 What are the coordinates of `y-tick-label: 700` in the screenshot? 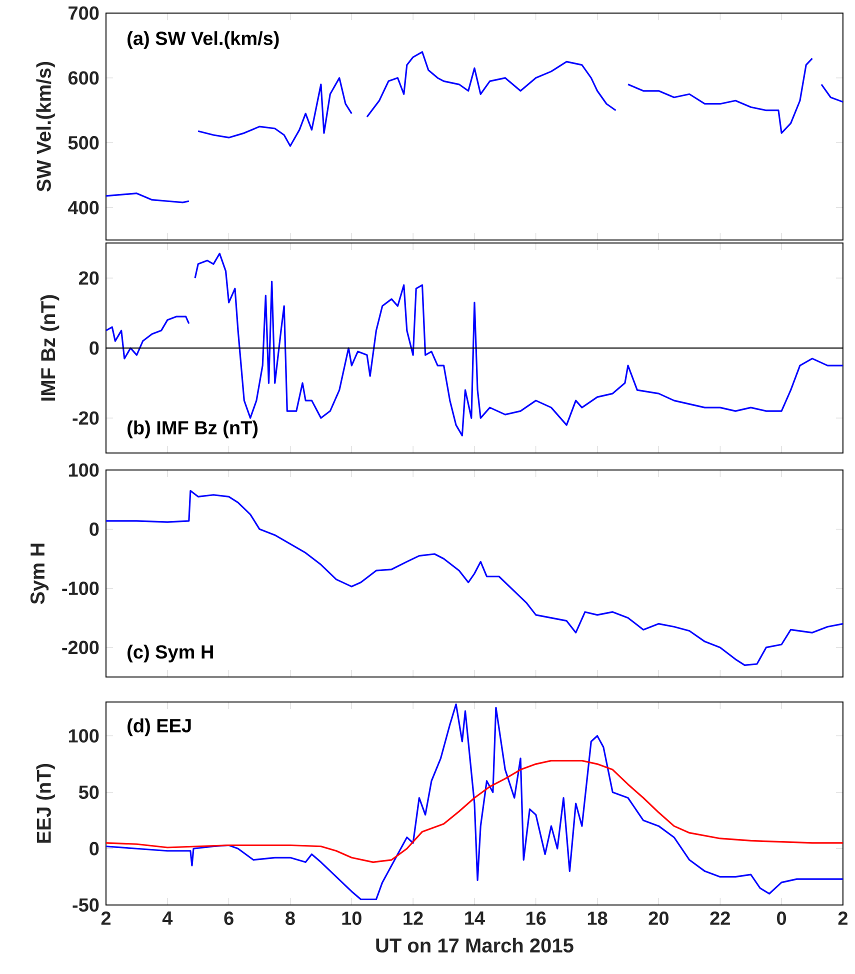 It's located at (83, 13).